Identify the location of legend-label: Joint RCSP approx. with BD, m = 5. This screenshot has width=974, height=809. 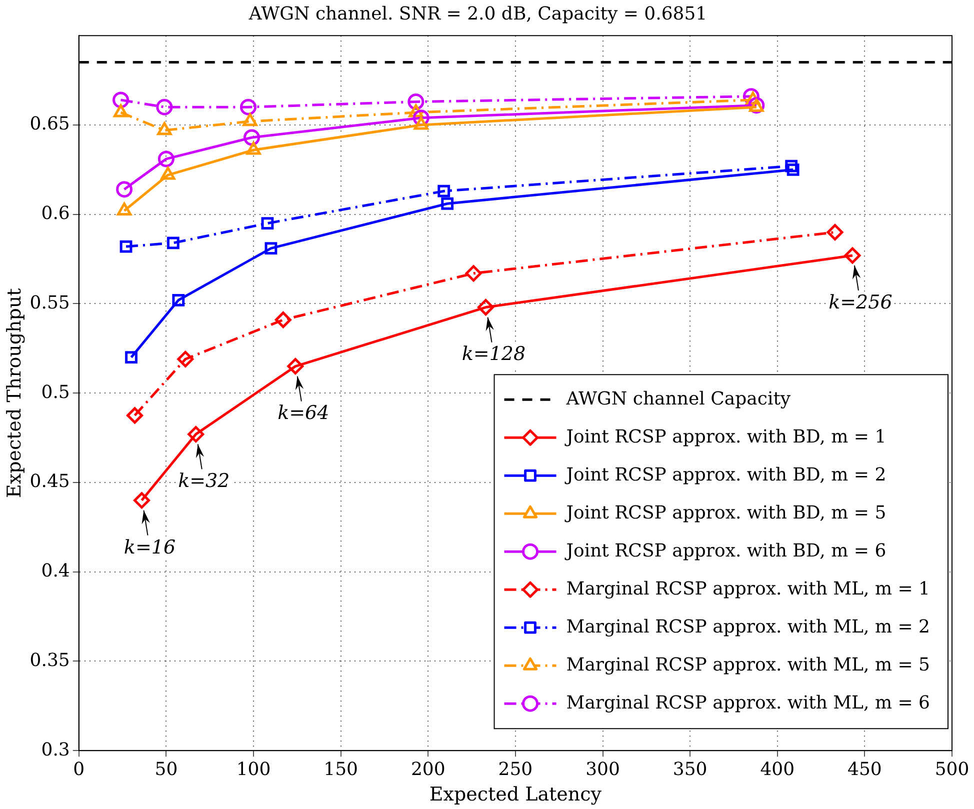
(725, 513).